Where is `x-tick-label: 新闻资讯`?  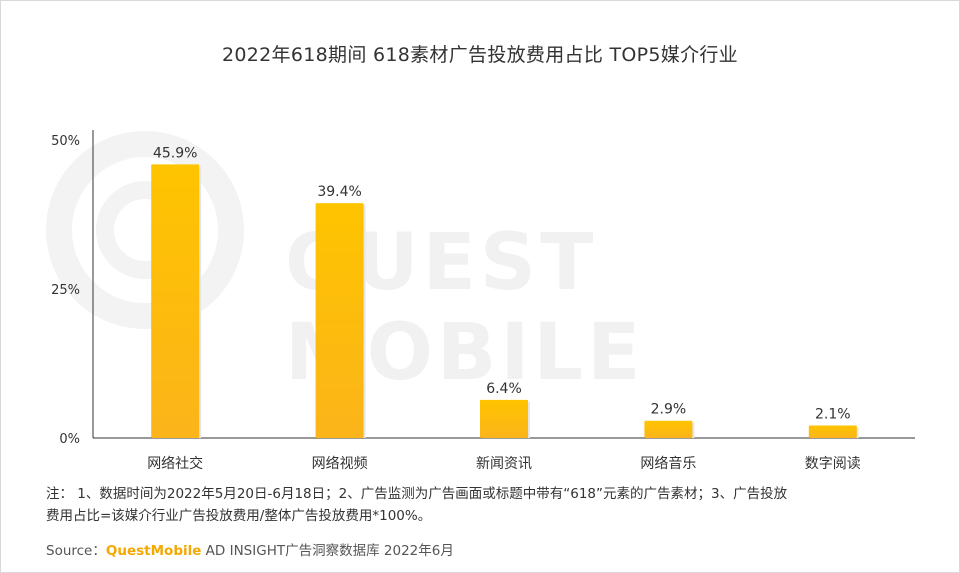 x-tick-label: 新闻资讯 is located at coordinates (504, 464).